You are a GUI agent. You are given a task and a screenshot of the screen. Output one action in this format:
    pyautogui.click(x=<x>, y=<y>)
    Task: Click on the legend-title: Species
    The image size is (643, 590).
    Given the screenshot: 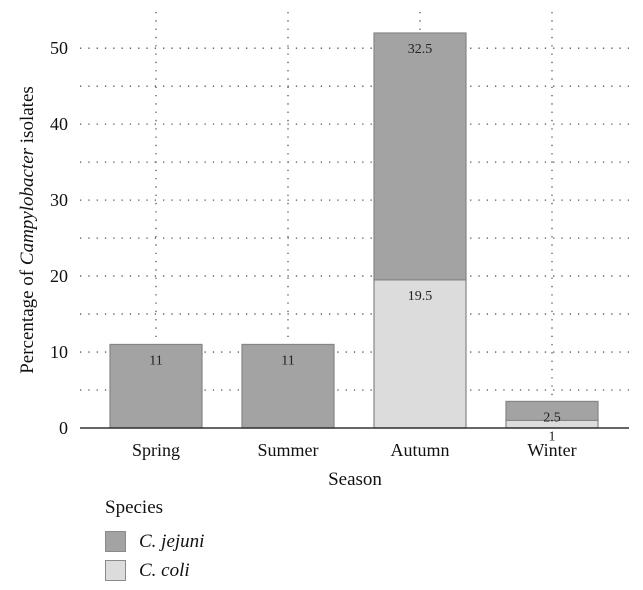 What is the action you would take?
    pyautogui.click(x=134, y=507)
    